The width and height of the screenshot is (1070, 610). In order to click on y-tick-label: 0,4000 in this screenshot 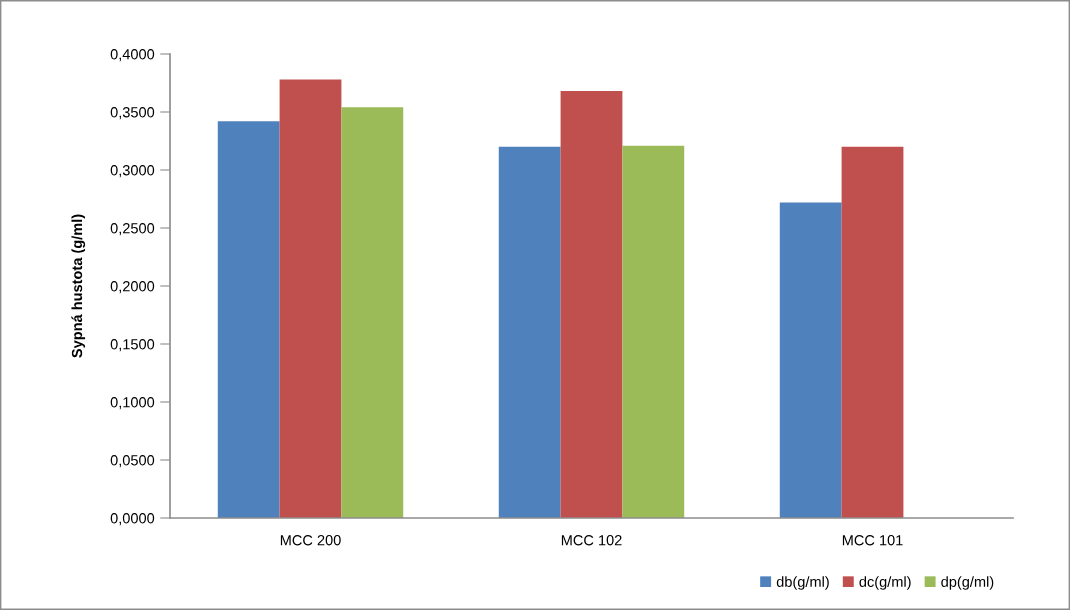, I will do `click(132, 55)`.